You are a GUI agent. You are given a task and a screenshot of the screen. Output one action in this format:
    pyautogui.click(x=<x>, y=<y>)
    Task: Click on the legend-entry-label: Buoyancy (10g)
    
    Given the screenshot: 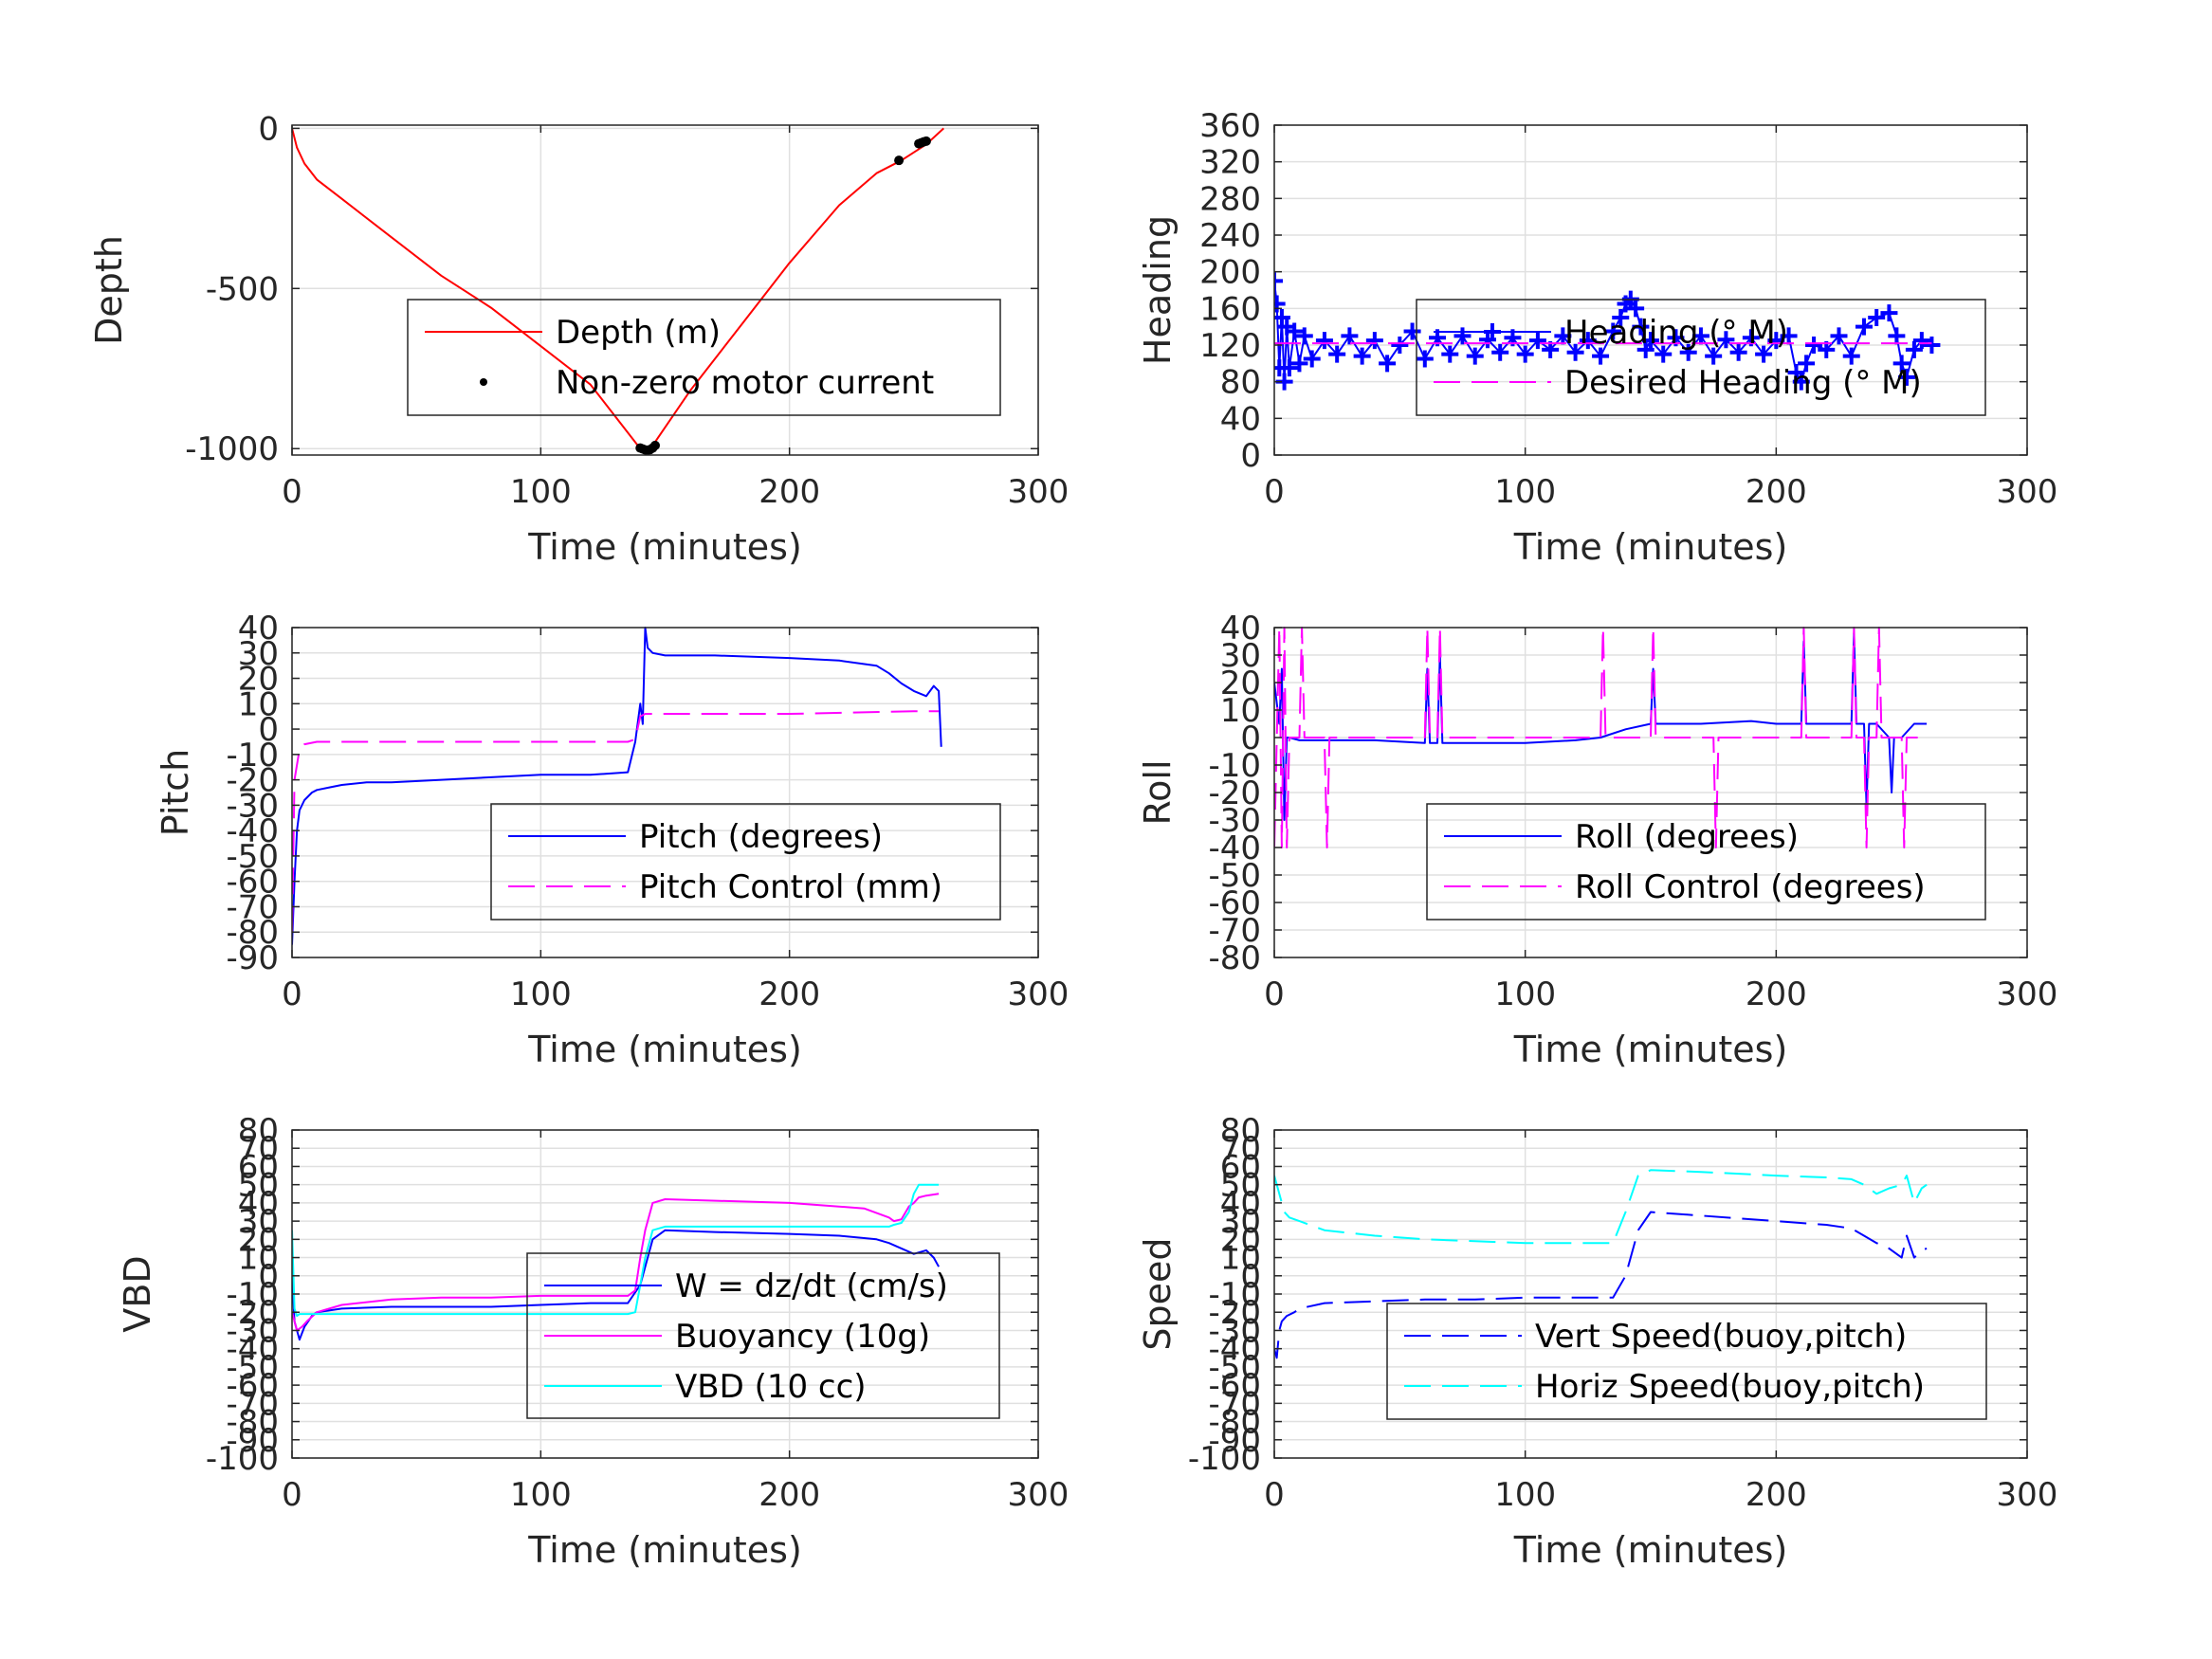 What is the action you would take?
    pyautogui.click(x=802, y=1337)
    